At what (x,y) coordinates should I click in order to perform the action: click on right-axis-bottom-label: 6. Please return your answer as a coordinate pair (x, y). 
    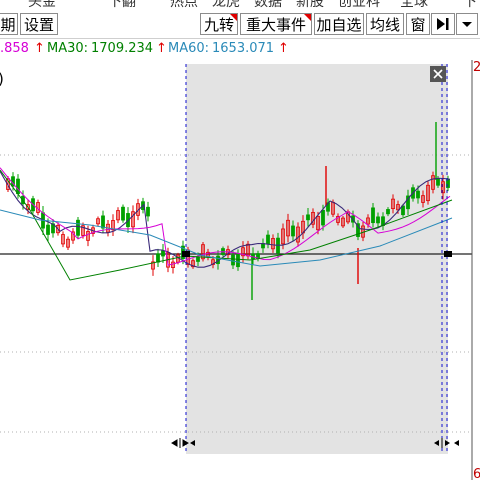
    Looking at the image, I should click on (476, 473).